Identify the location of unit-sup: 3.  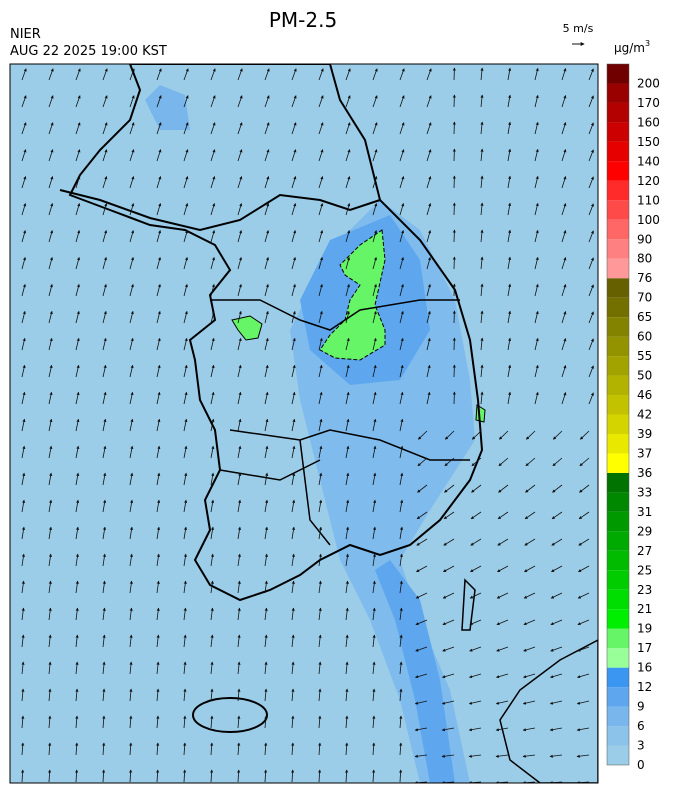
(647, 43).